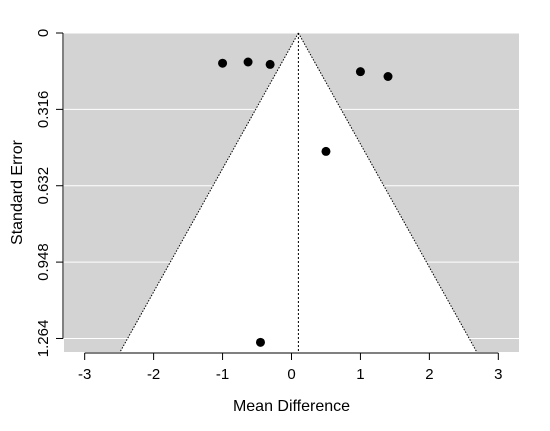 The height and width of the screenshot is (431, 550). I want to click on x-tick-label: 0, so click(291, 374).